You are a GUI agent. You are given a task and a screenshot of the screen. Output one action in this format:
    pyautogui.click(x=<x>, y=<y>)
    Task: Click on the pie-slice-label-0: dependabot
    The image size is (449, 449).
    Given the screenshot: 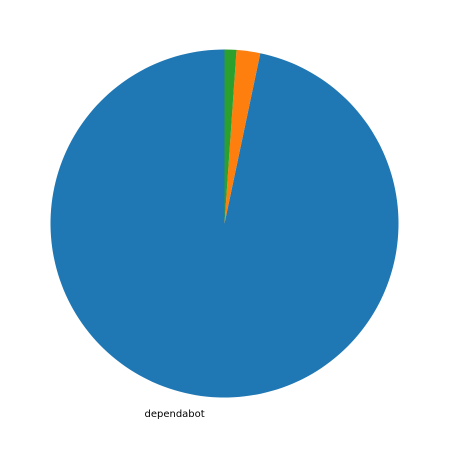 What is the action you would take?
    pyautogui.click(x=174, y=414)
    